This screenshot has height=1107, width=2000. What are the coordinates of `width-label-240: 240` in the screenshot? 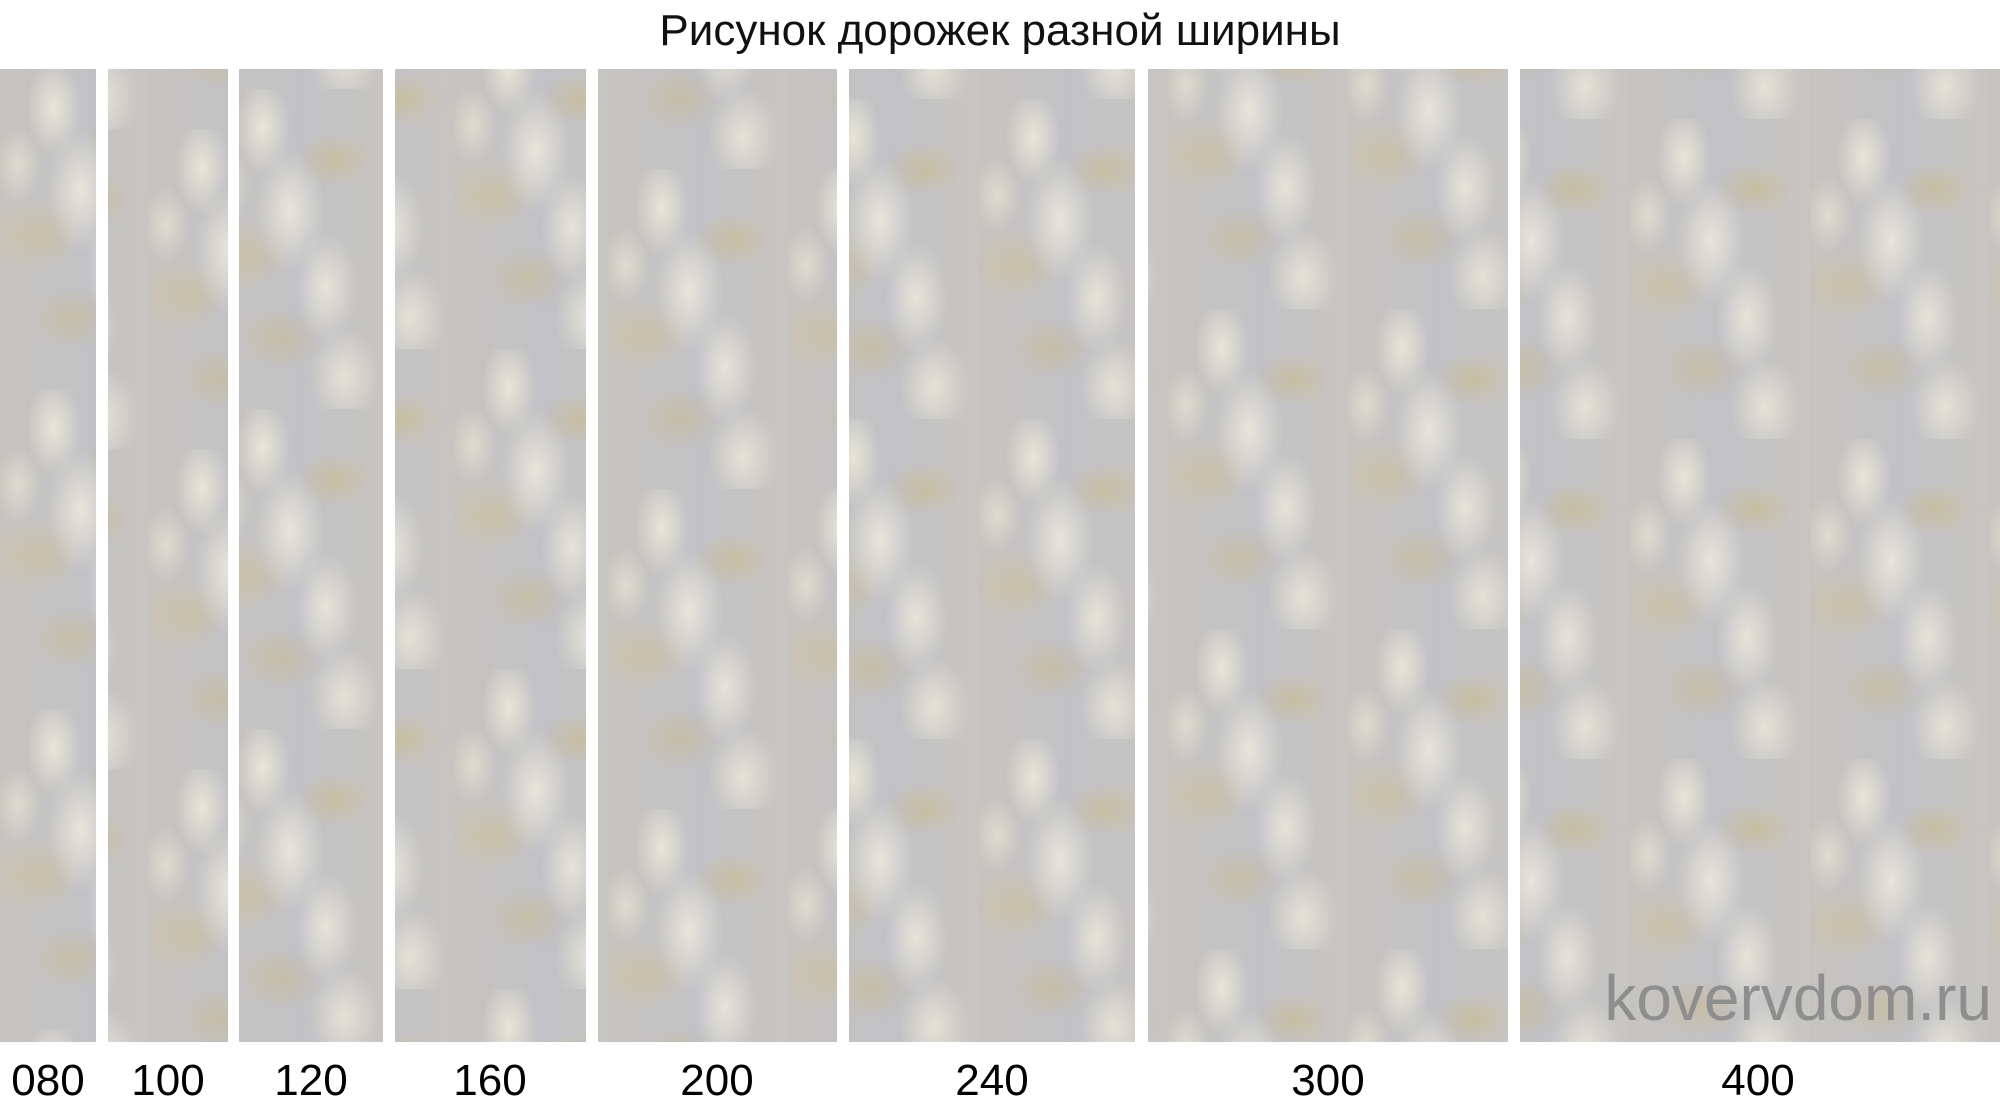 It's located at (992, 1080).